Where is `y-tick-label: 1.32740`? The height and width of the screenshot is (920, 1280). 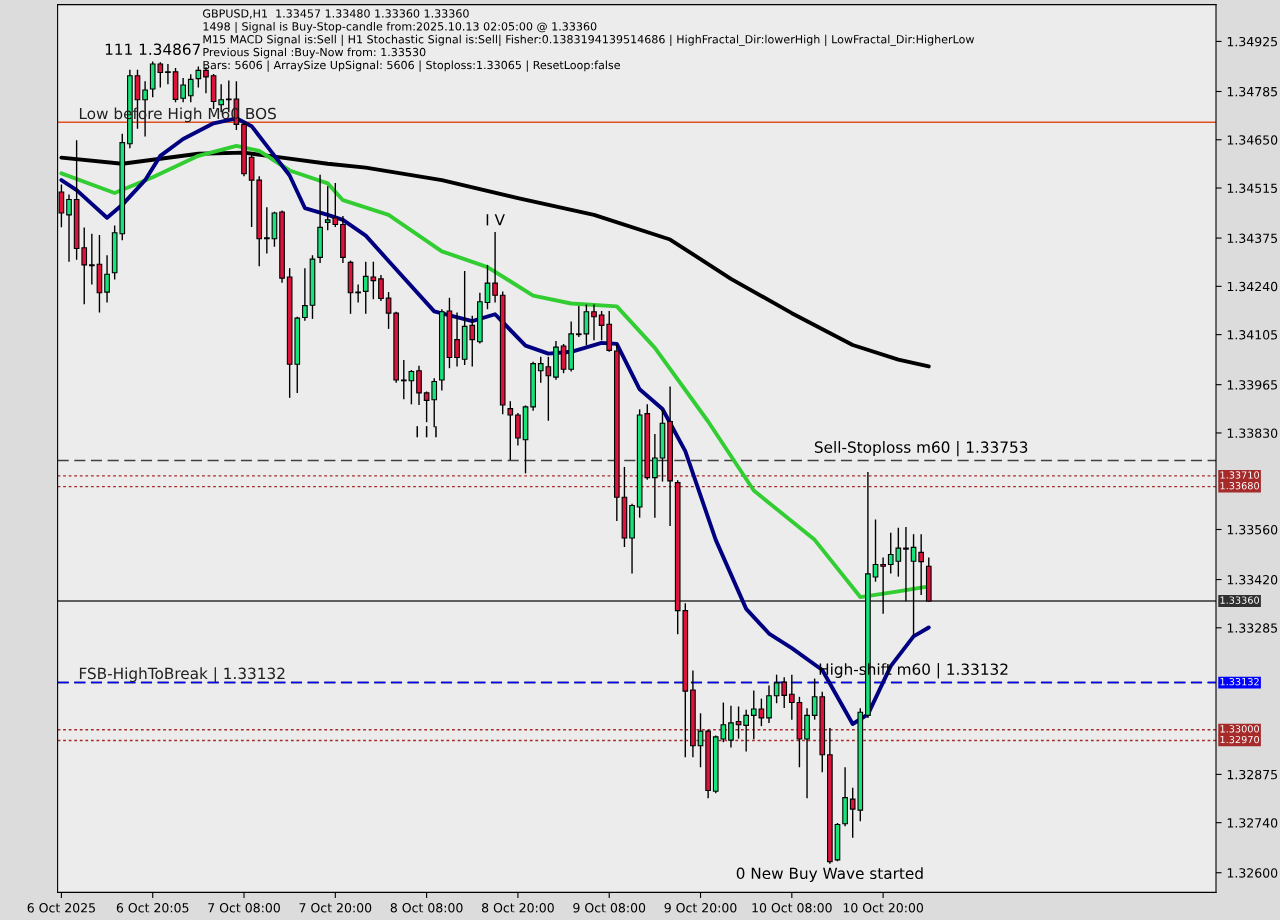
y-tick-label: 1.32740 is located at coordinates (1252, 823).